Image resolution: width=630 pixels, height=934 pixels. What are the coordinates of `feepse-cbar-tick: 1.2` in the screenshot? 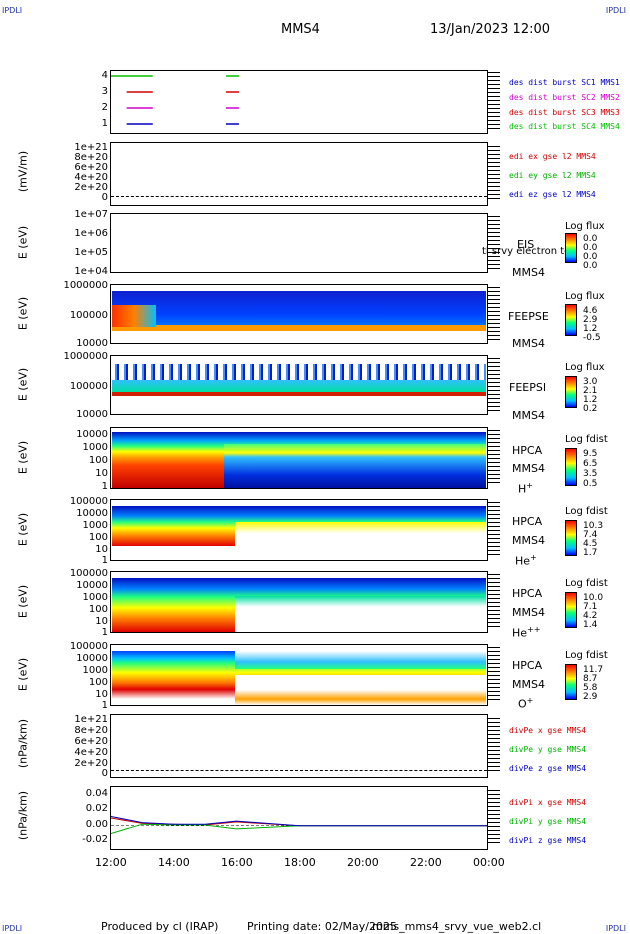 It's located at (590, 329).